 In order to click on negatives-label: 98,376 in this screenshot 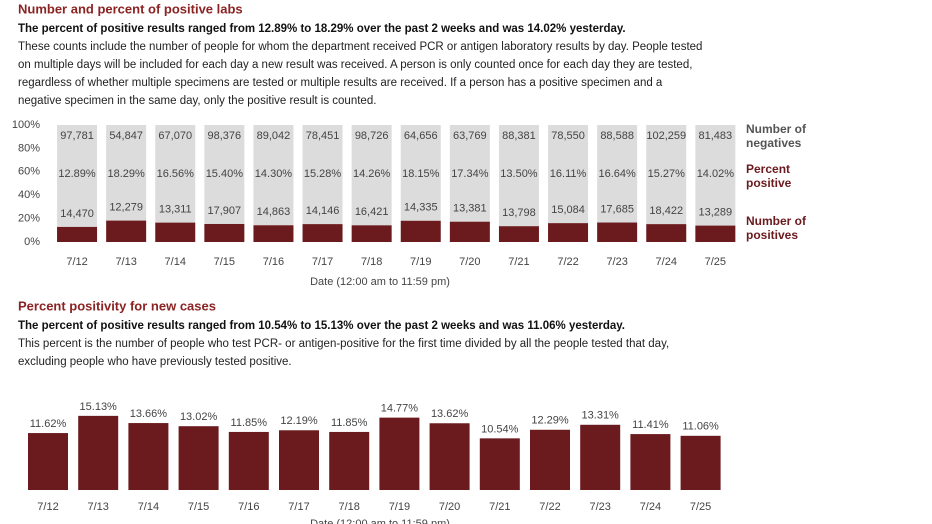, I will do `click(225, 136)`.